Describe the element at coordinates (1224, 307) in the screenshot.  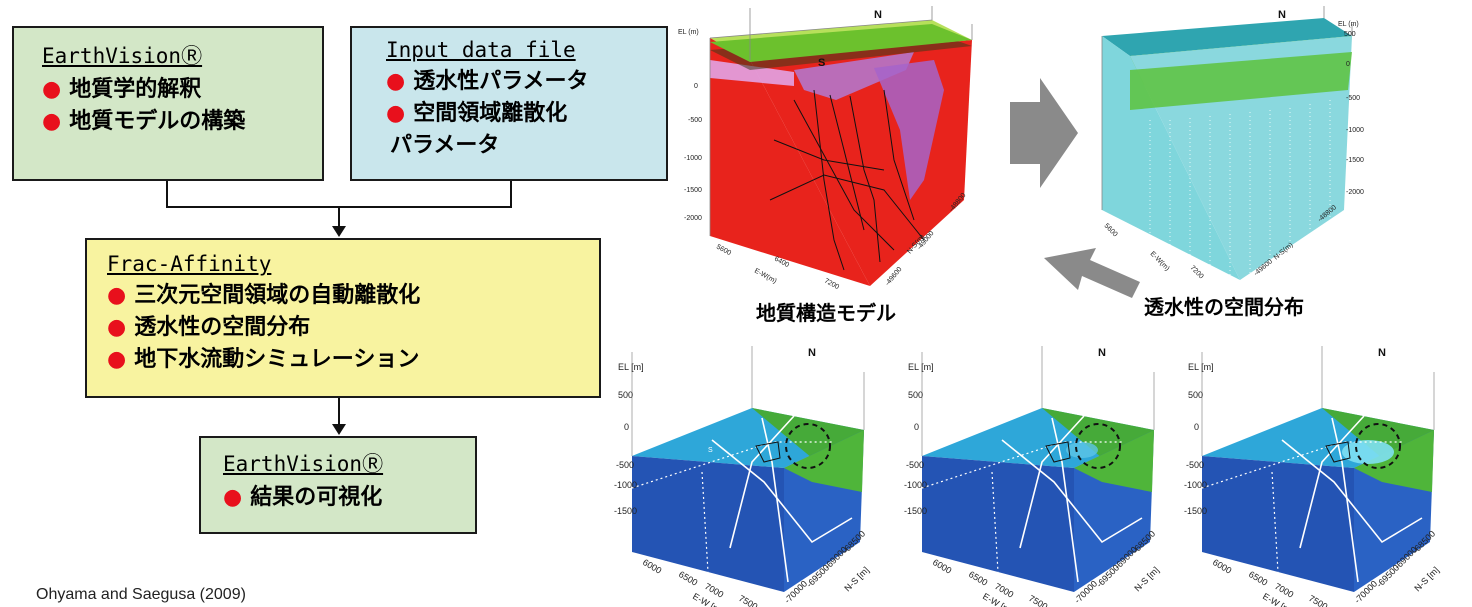
I see `permeability-caption: 透水性の空間分布` at that location.